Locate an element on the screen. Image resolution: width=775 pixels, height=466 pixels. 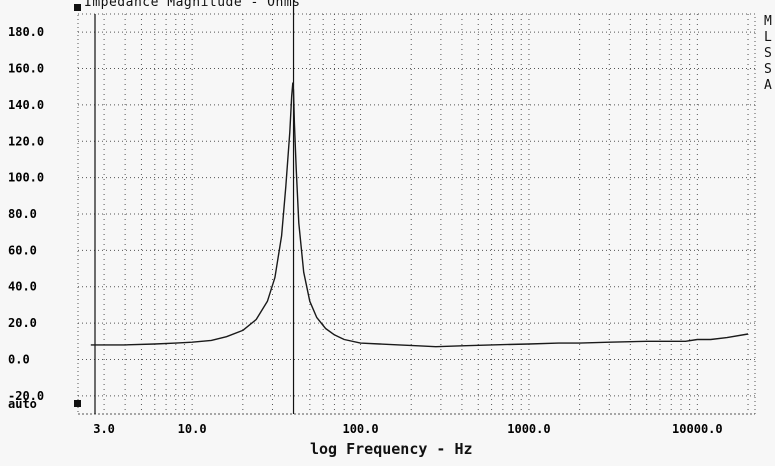
x-tick-label: 10.0 is located at coordinates (192, 429).